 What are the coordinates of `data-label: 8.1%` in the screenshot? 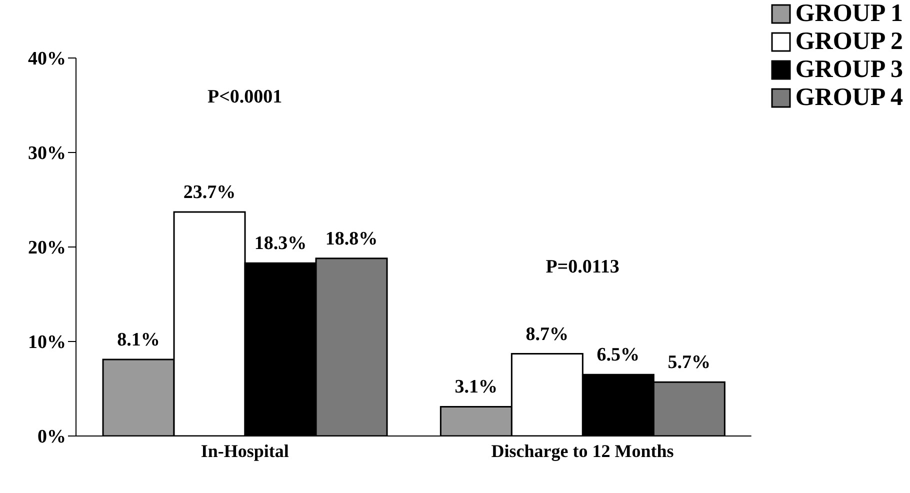 It's located at (138, 339).